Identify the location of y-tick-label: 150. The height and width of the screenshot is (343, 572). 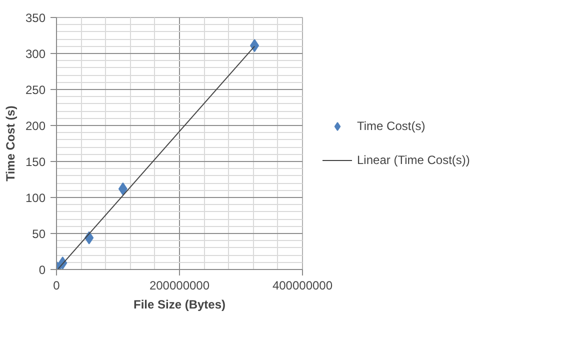
(35, 162).